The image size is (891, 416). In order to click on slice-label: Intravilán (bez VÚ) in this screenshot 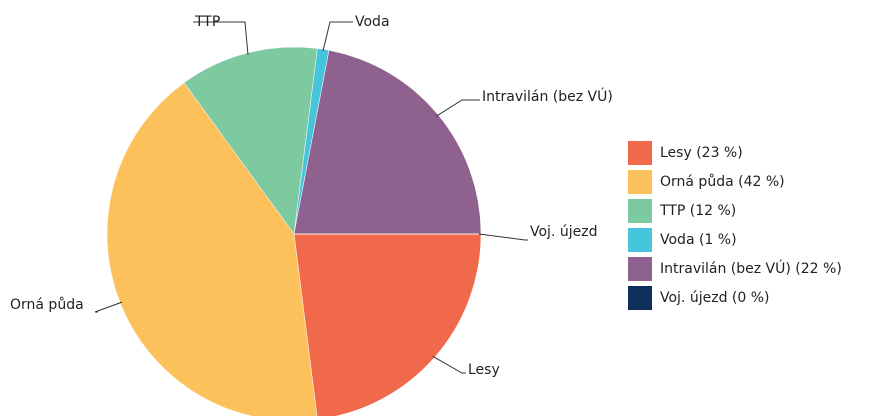, I will do `click(547, 96)`.